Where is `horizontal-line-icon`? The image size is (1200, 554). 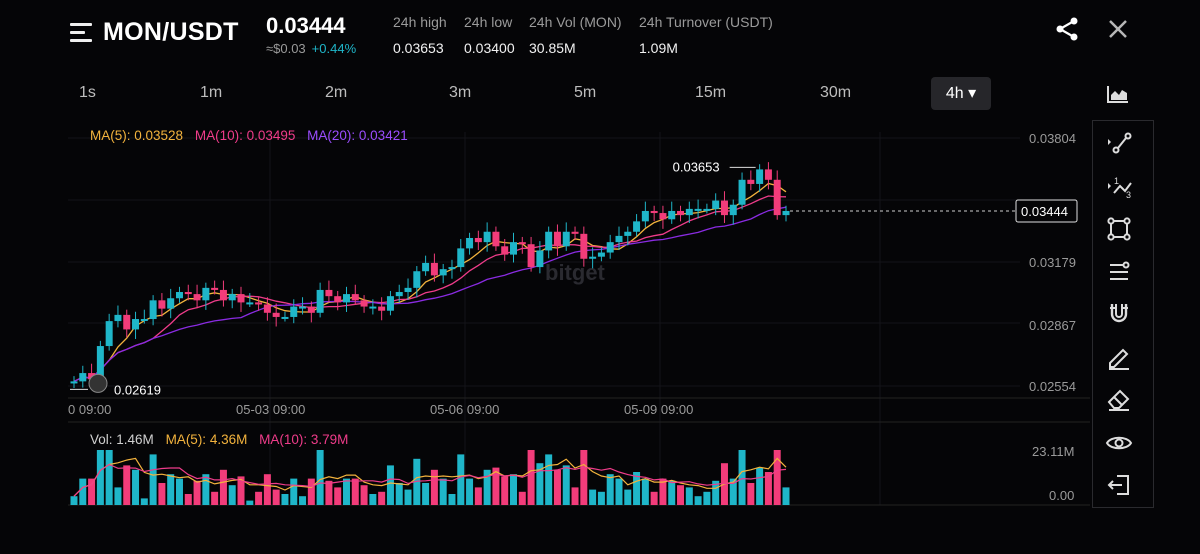 horizontal-line-icon is located at coordinates (1119, 271).